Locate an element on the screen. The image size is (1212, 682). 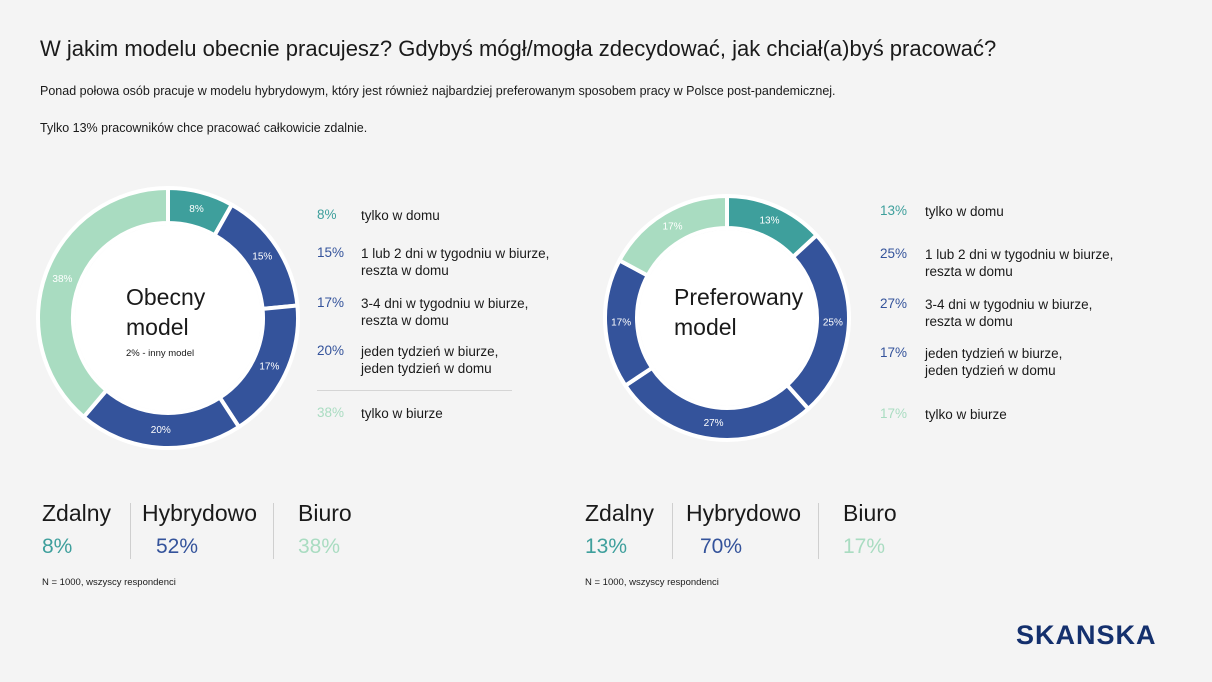
summary-value: 38% is located at coordinates (319, 546).